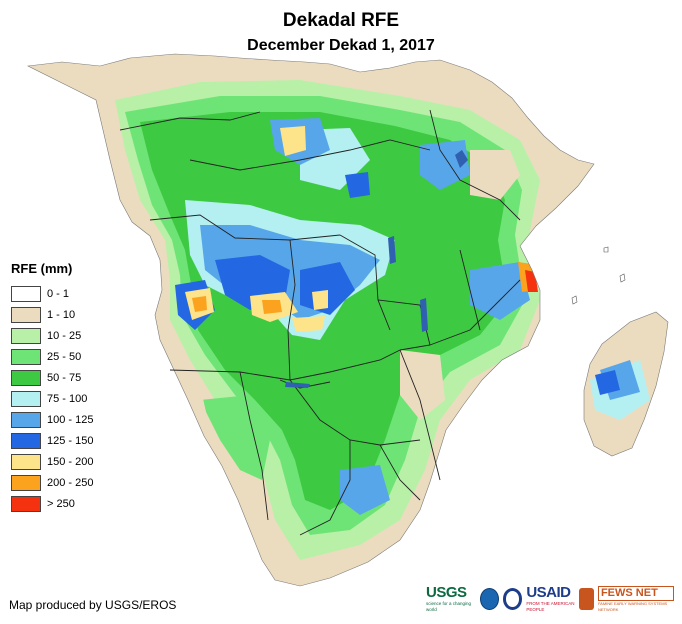 The width and height of the screenshot is (682, 624). I want to click on usgs-logo-text: USGS, so click(446, 592).